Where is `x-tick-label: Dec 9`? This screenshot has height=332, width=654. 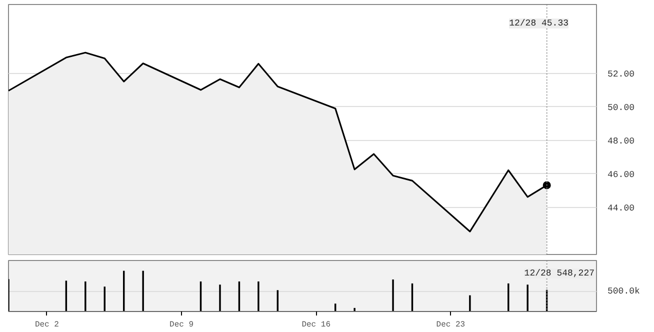 x-tick-label: Dec 9 is located at coordinates (182, 325).